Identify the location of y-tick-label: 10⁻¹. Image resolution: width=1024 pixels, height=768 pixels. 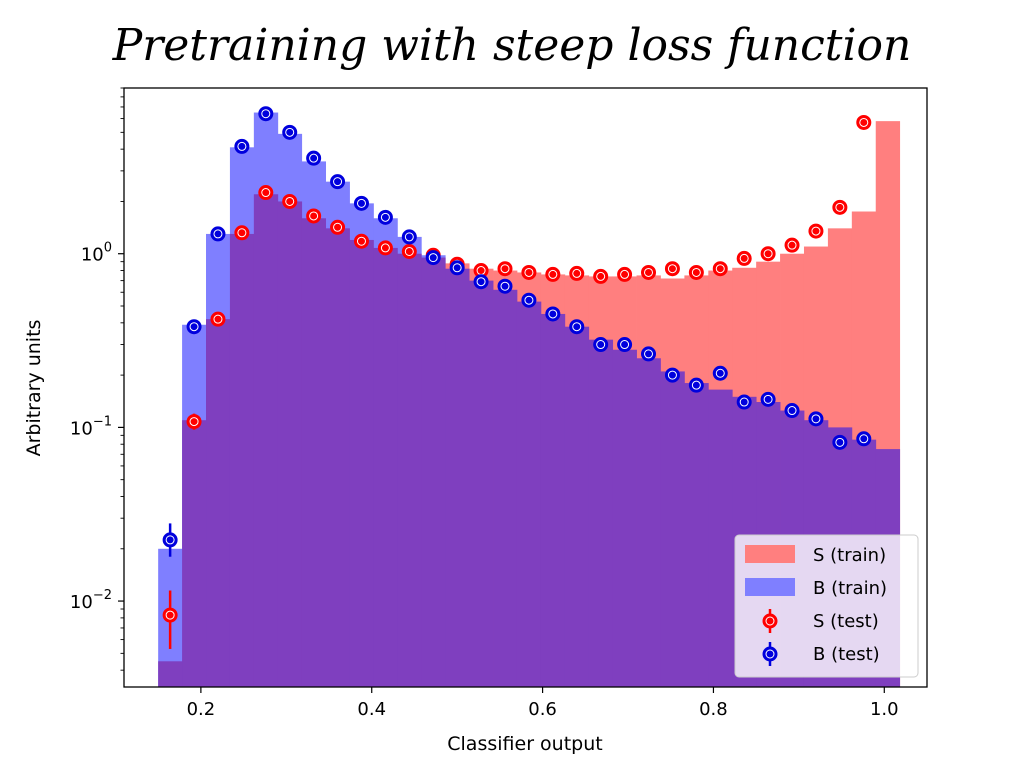
(91, 426).